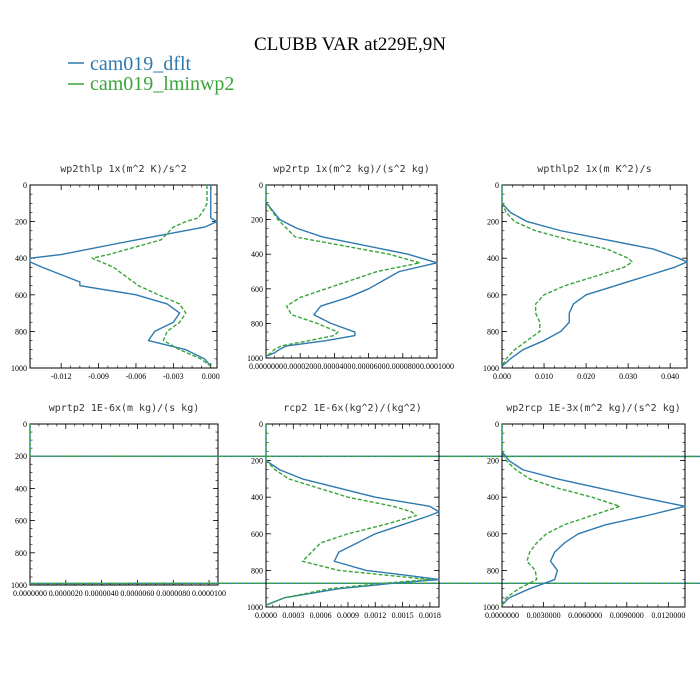  What do you see at coordinates (66, 593) in the screenshot?
I see `x-tick-label: 0.0000020` at bounding box center [66, 593].